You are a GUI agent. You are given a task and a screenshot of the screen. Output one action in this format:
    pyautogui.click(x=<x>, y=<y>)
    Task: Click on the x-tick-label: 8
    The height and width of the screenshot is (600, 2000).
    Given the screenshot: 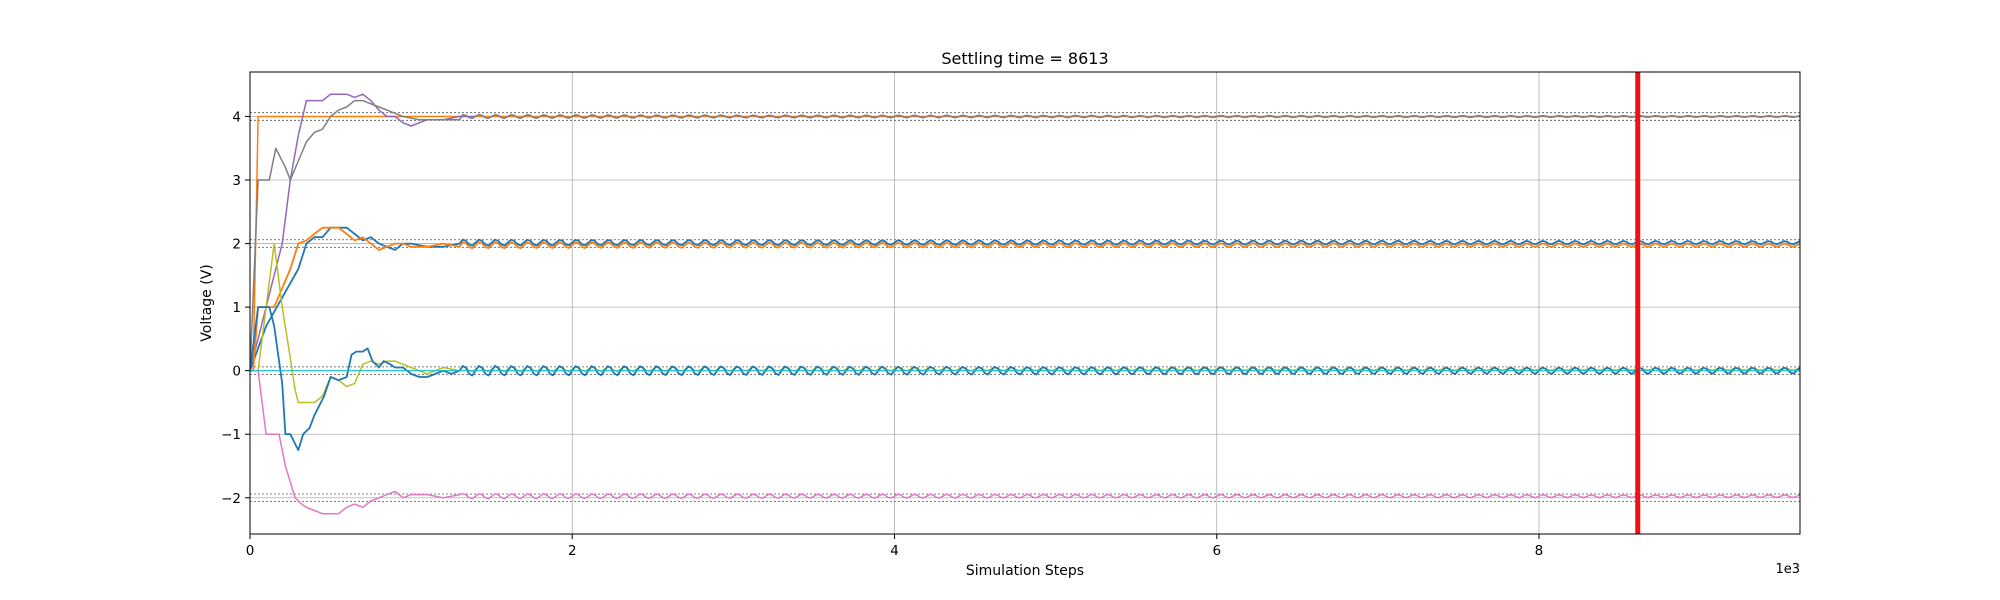 What is the action you would take?
    pyautogui.click(x=1539, y=551)
    